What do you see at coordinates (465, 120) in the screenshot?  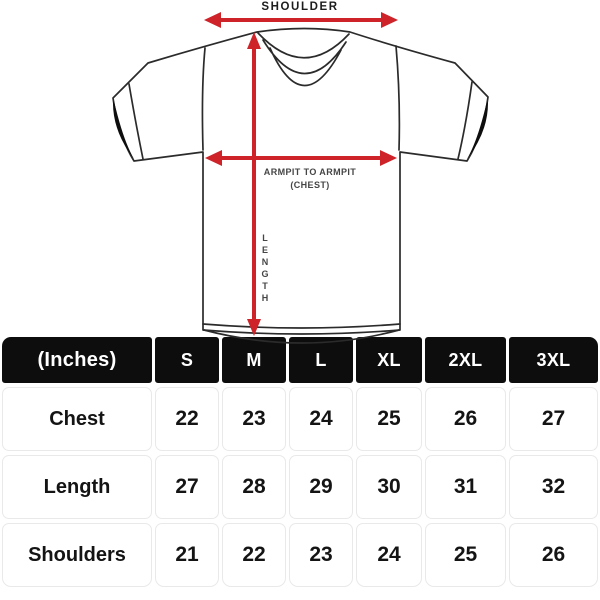 I see `right-cuff-seam` at bounding box center [465, 120].